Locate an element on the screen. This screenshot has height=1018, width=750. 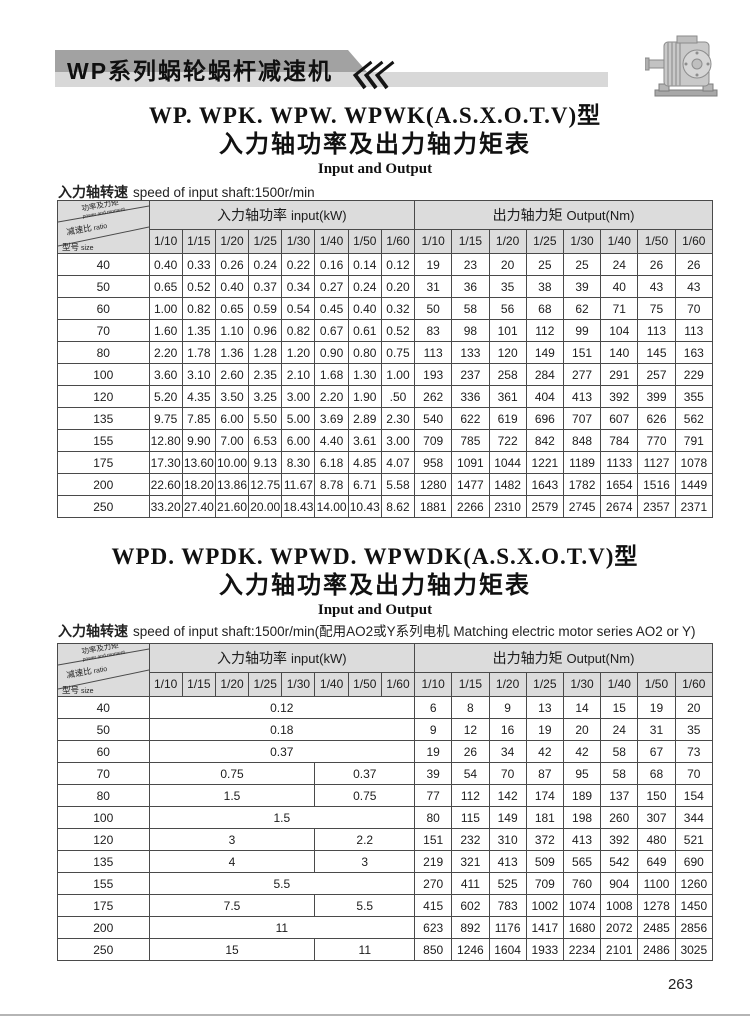
output-cell: 1280 is located at coordinates (433, 484).